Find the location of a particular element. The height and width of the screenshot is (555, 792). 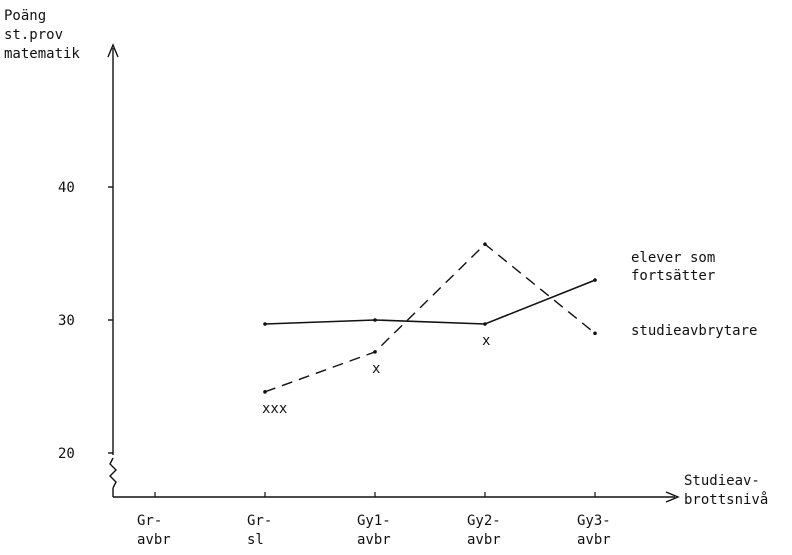

annotation-label: xxx is located at coordinates (274, 409).